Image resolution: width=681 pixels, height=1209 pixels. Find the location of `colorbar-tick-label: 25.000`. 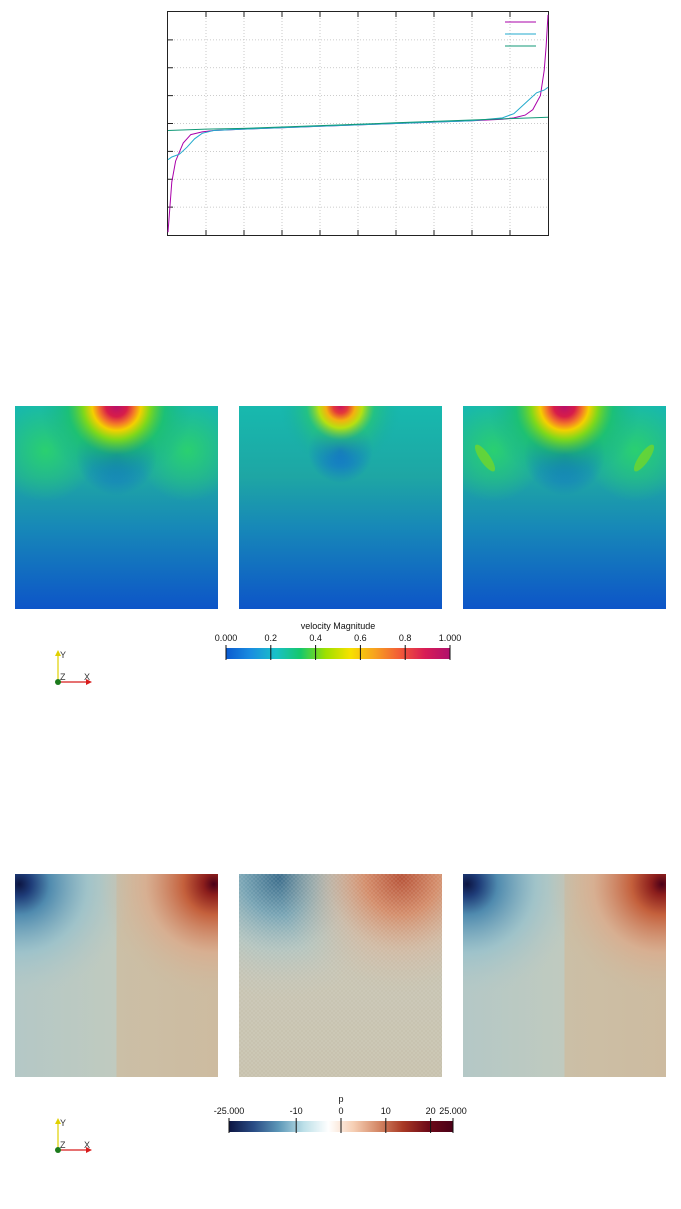

colorbar-tick-label: 25.000 is located at coordinates (453, 1111).